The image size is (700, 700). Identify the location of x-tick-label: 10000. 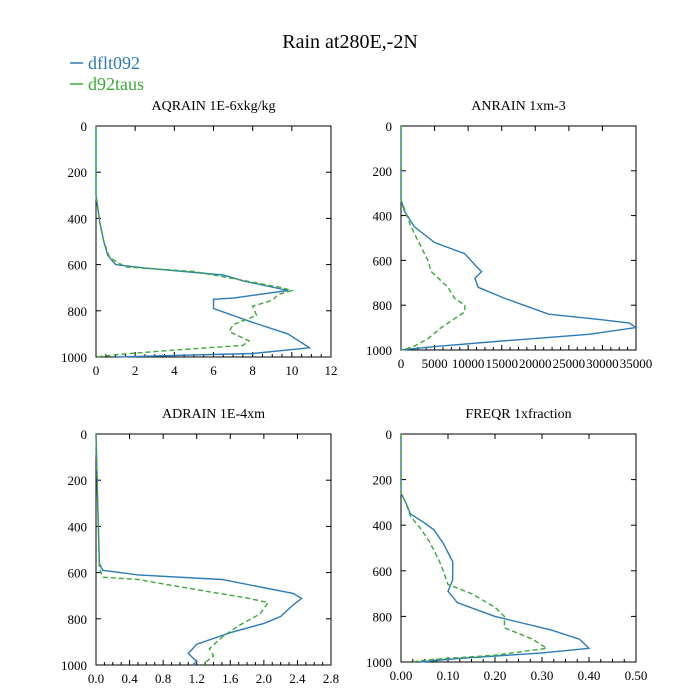
(468, 363).